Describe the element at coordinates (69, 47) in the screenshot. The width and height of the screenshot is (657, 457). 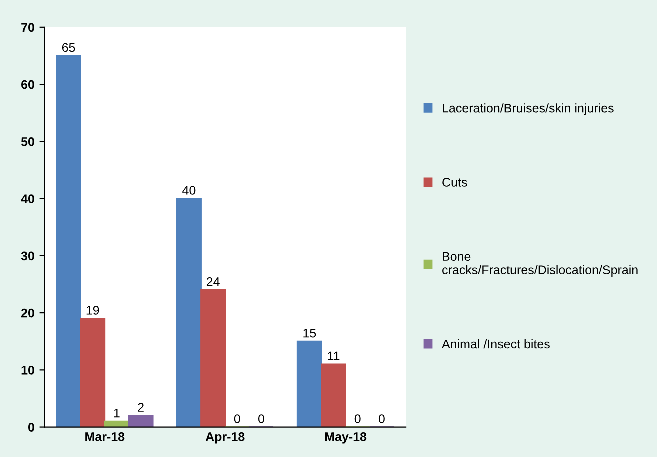
I see `data-label: 65` at that location.